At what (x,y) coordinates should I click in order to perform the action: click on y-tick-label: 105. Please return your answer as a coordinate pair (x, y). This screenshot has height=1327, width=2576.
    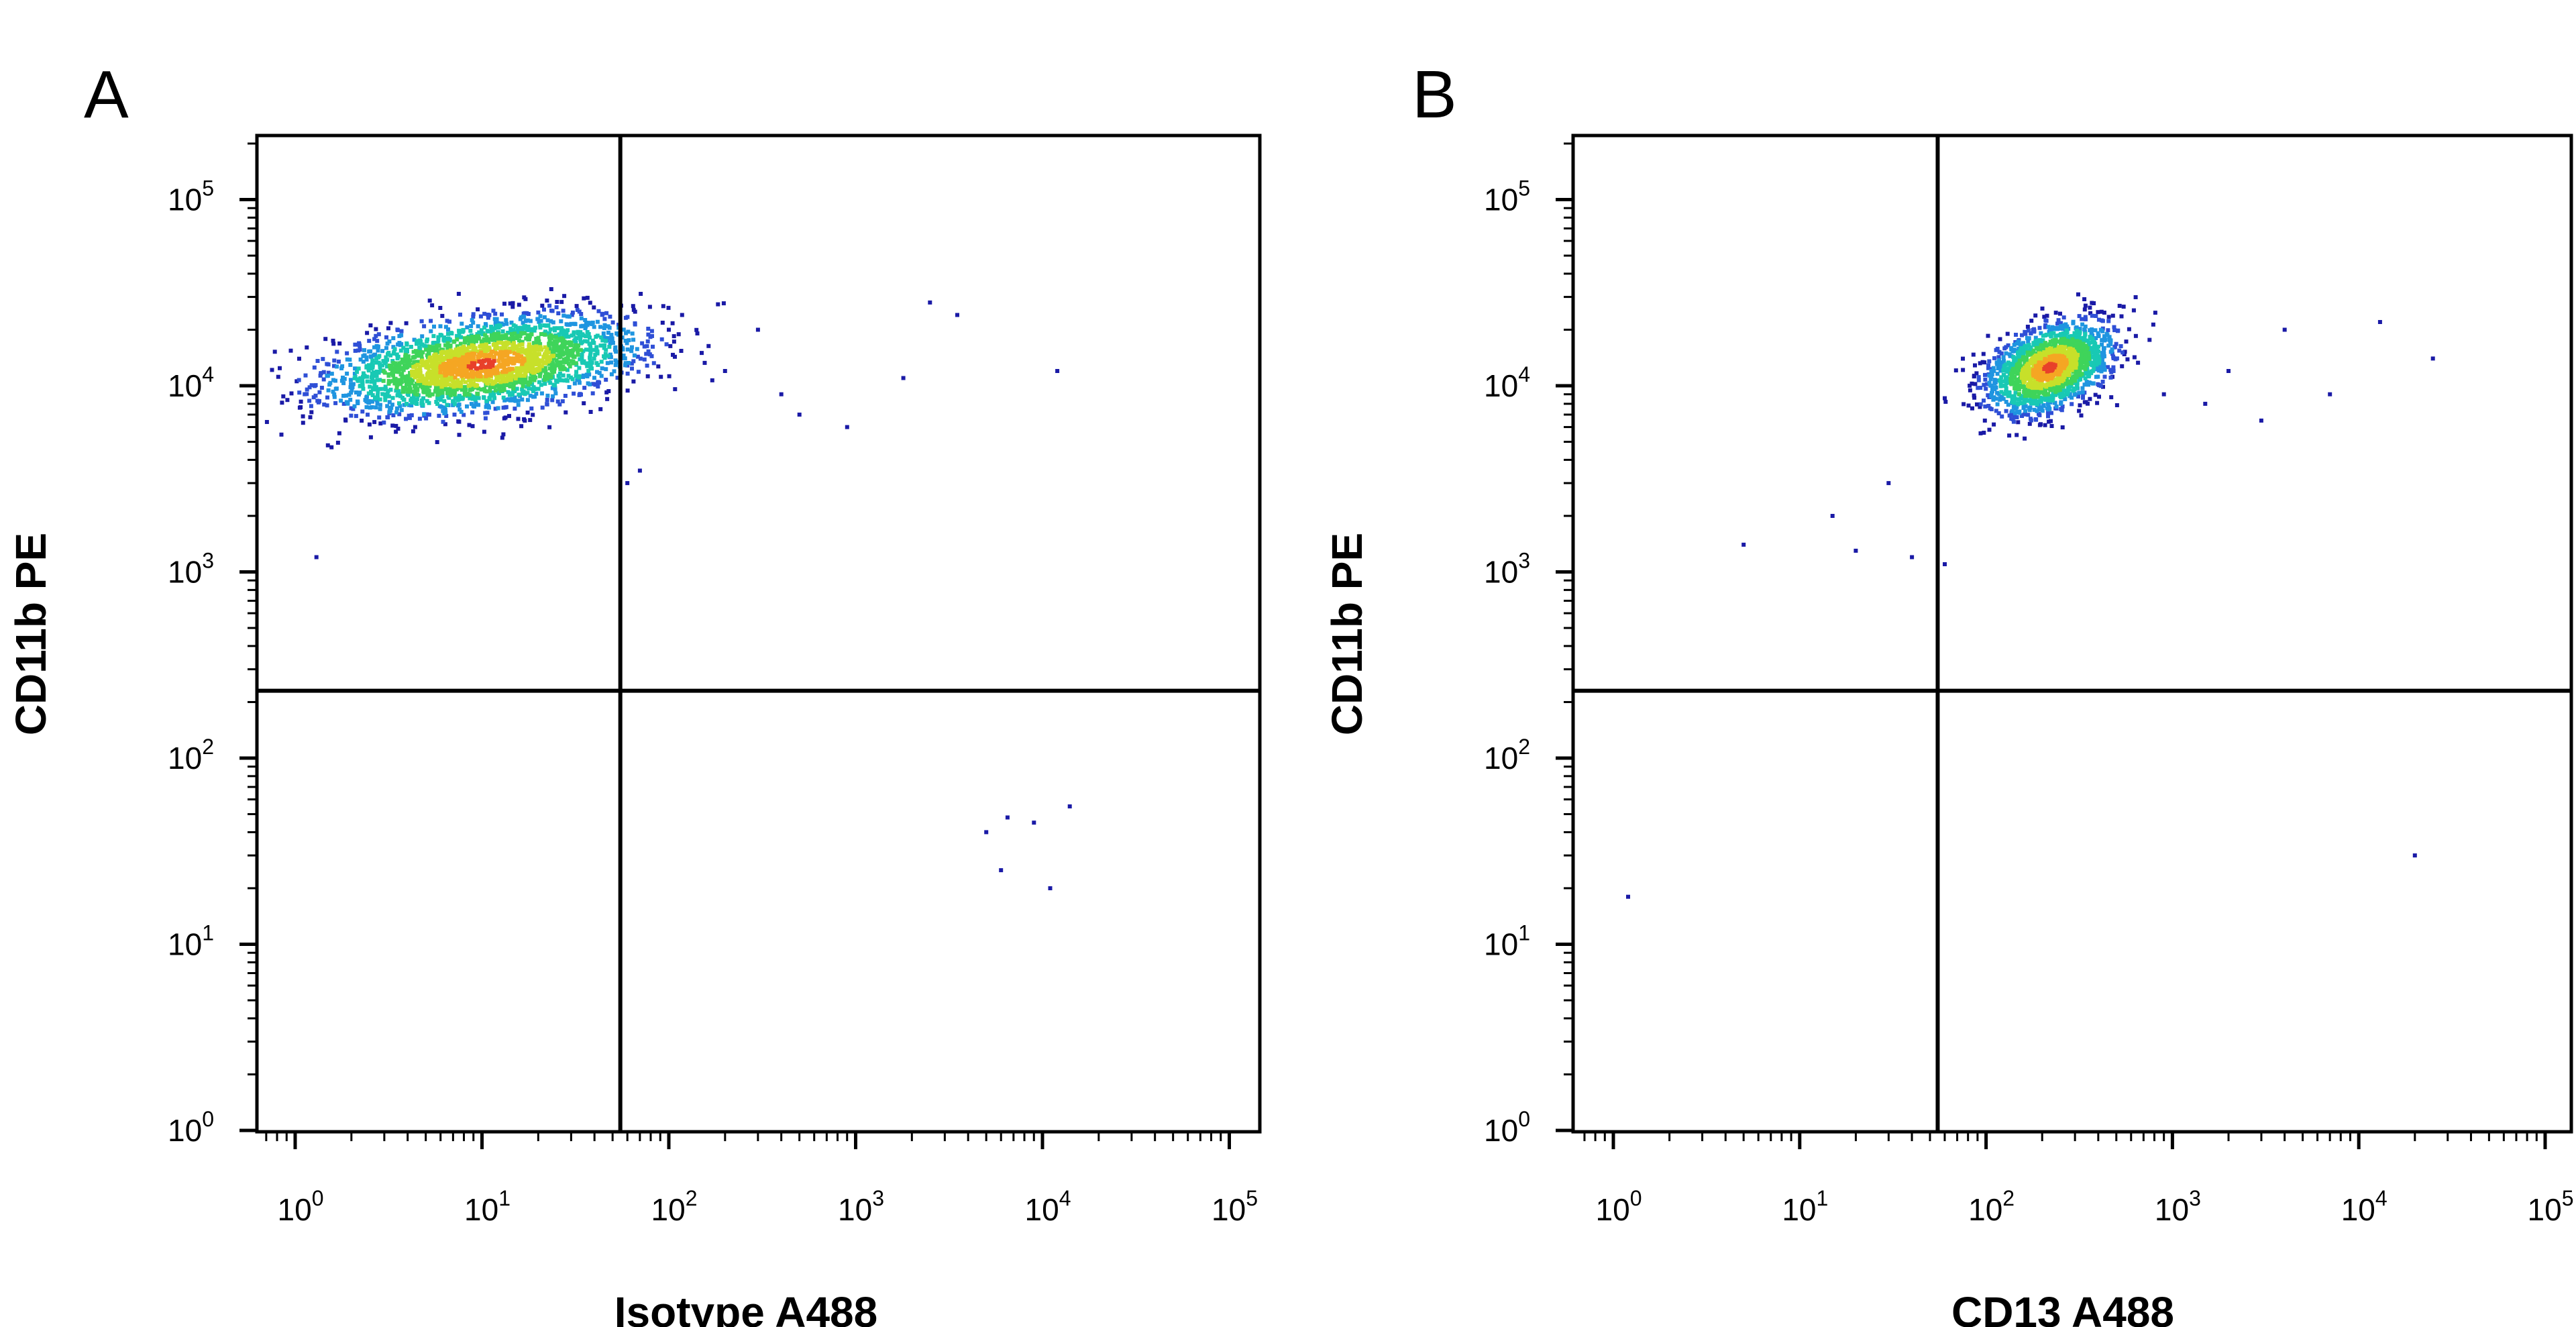
    Looking at the image, I should click on (1507, 196).